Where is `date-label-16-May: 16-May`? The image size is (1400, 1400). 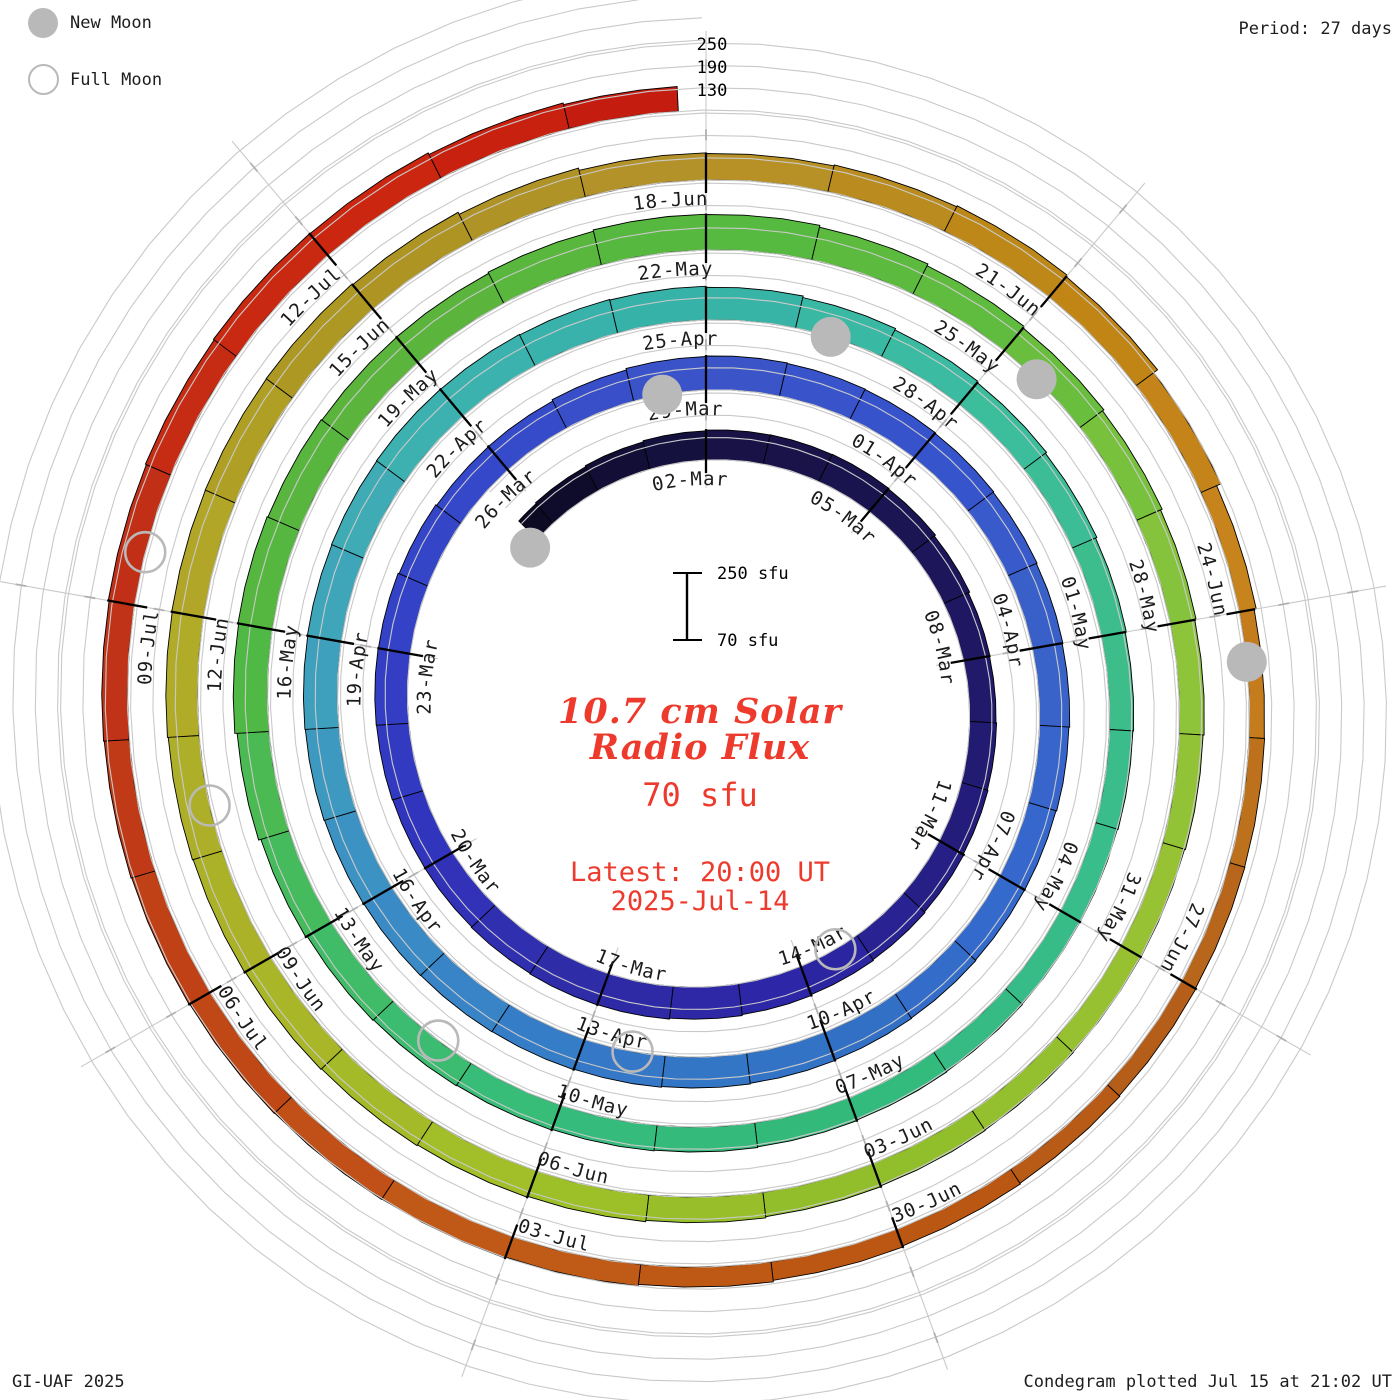 date-label-16-May: 16-May is located at coordinates (289, 661).